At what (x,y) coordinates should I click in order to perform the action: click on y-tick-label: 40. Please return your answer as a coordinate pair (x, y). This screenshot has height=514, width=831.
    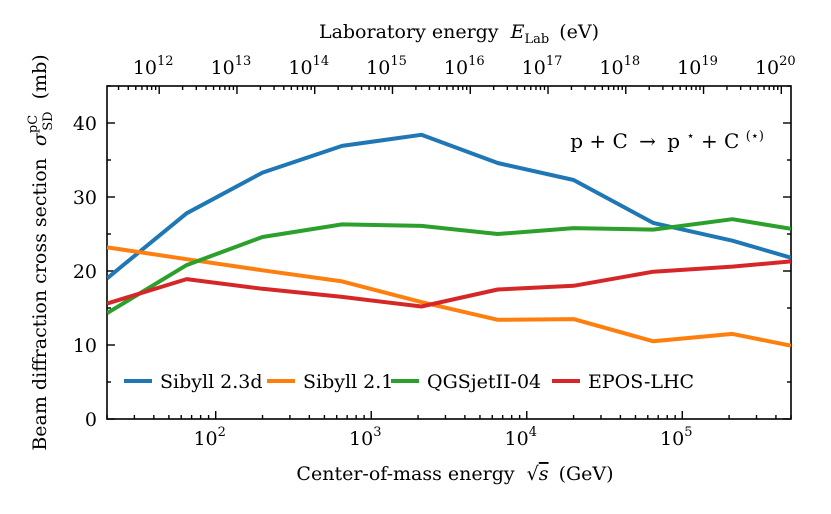
    Looking at the image, I should click on (85, 124).